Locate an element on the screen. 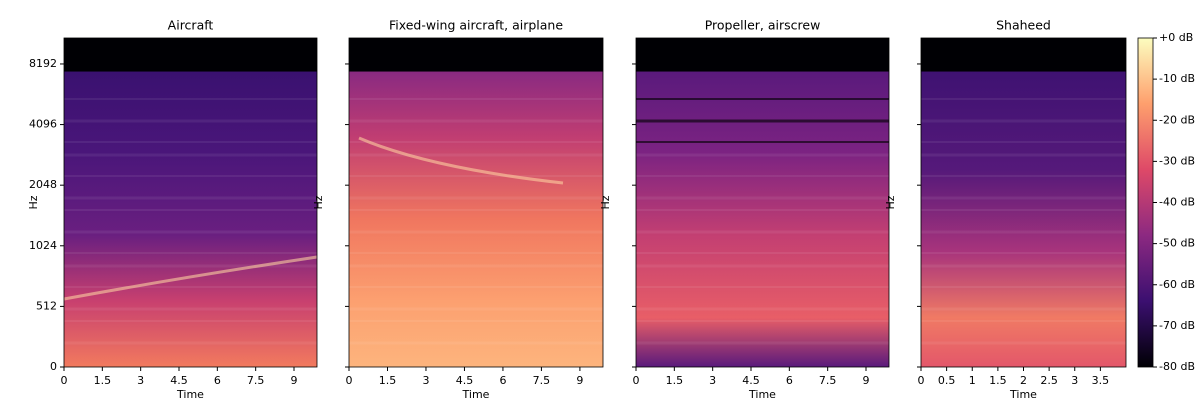 The height and width of the screenshot is (401, 1200). colorbar-tick-label: -60 dB is located at coordinates (1177, 284).